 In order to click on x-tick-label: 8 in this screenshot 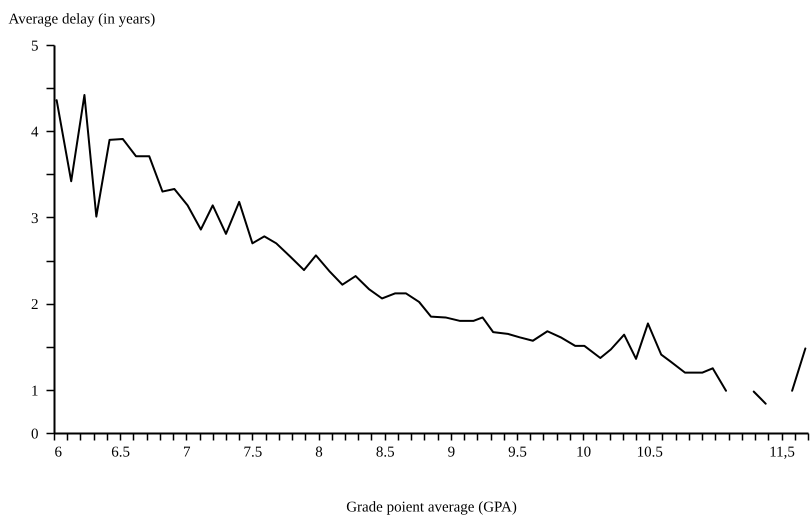, I will do `click(319, 452)`.